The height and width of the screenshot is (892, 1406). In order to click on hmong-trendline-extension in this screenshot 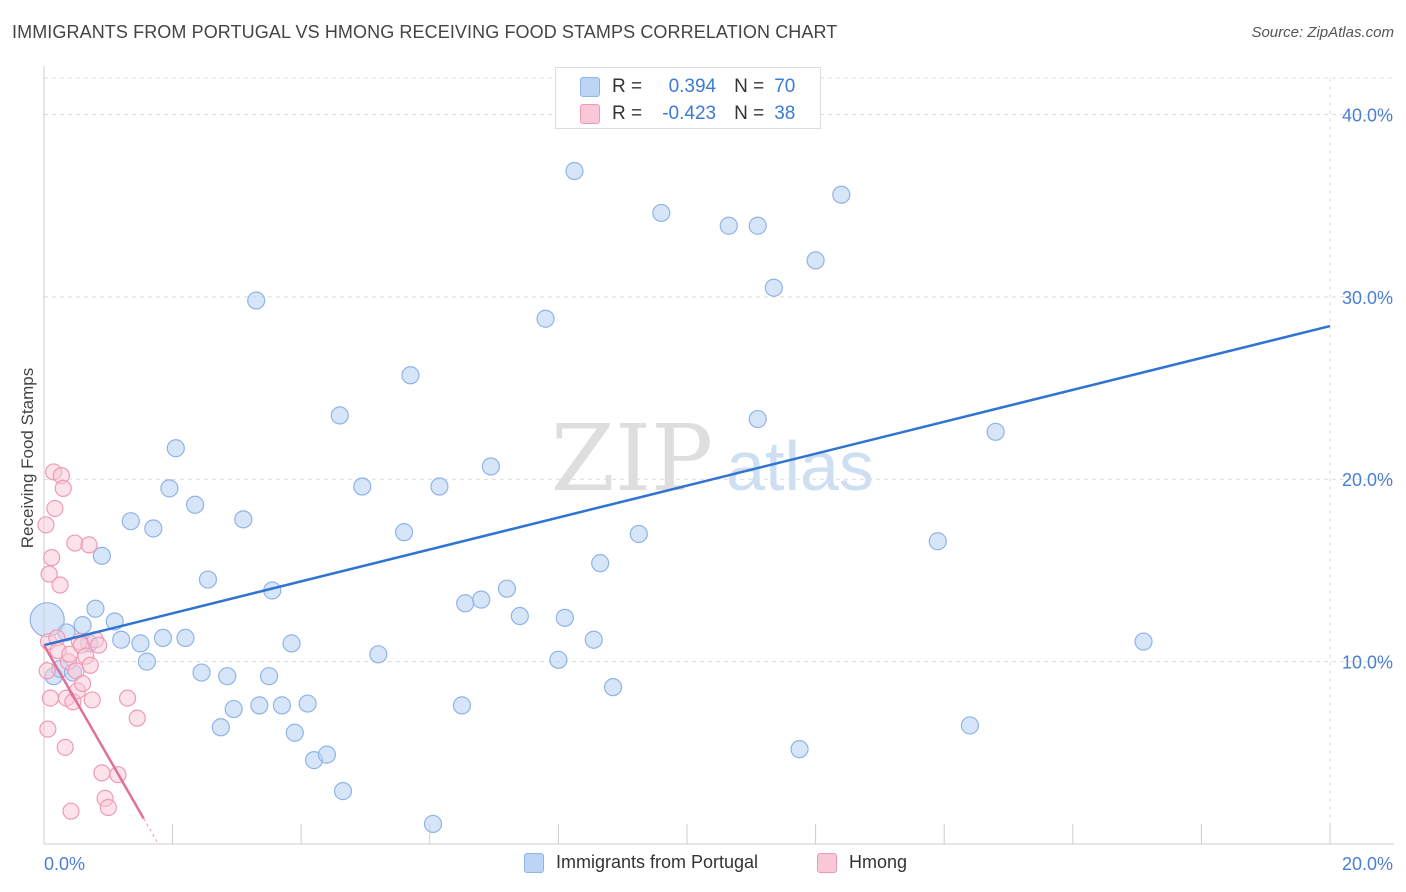, I will do `click(151, 831)`.